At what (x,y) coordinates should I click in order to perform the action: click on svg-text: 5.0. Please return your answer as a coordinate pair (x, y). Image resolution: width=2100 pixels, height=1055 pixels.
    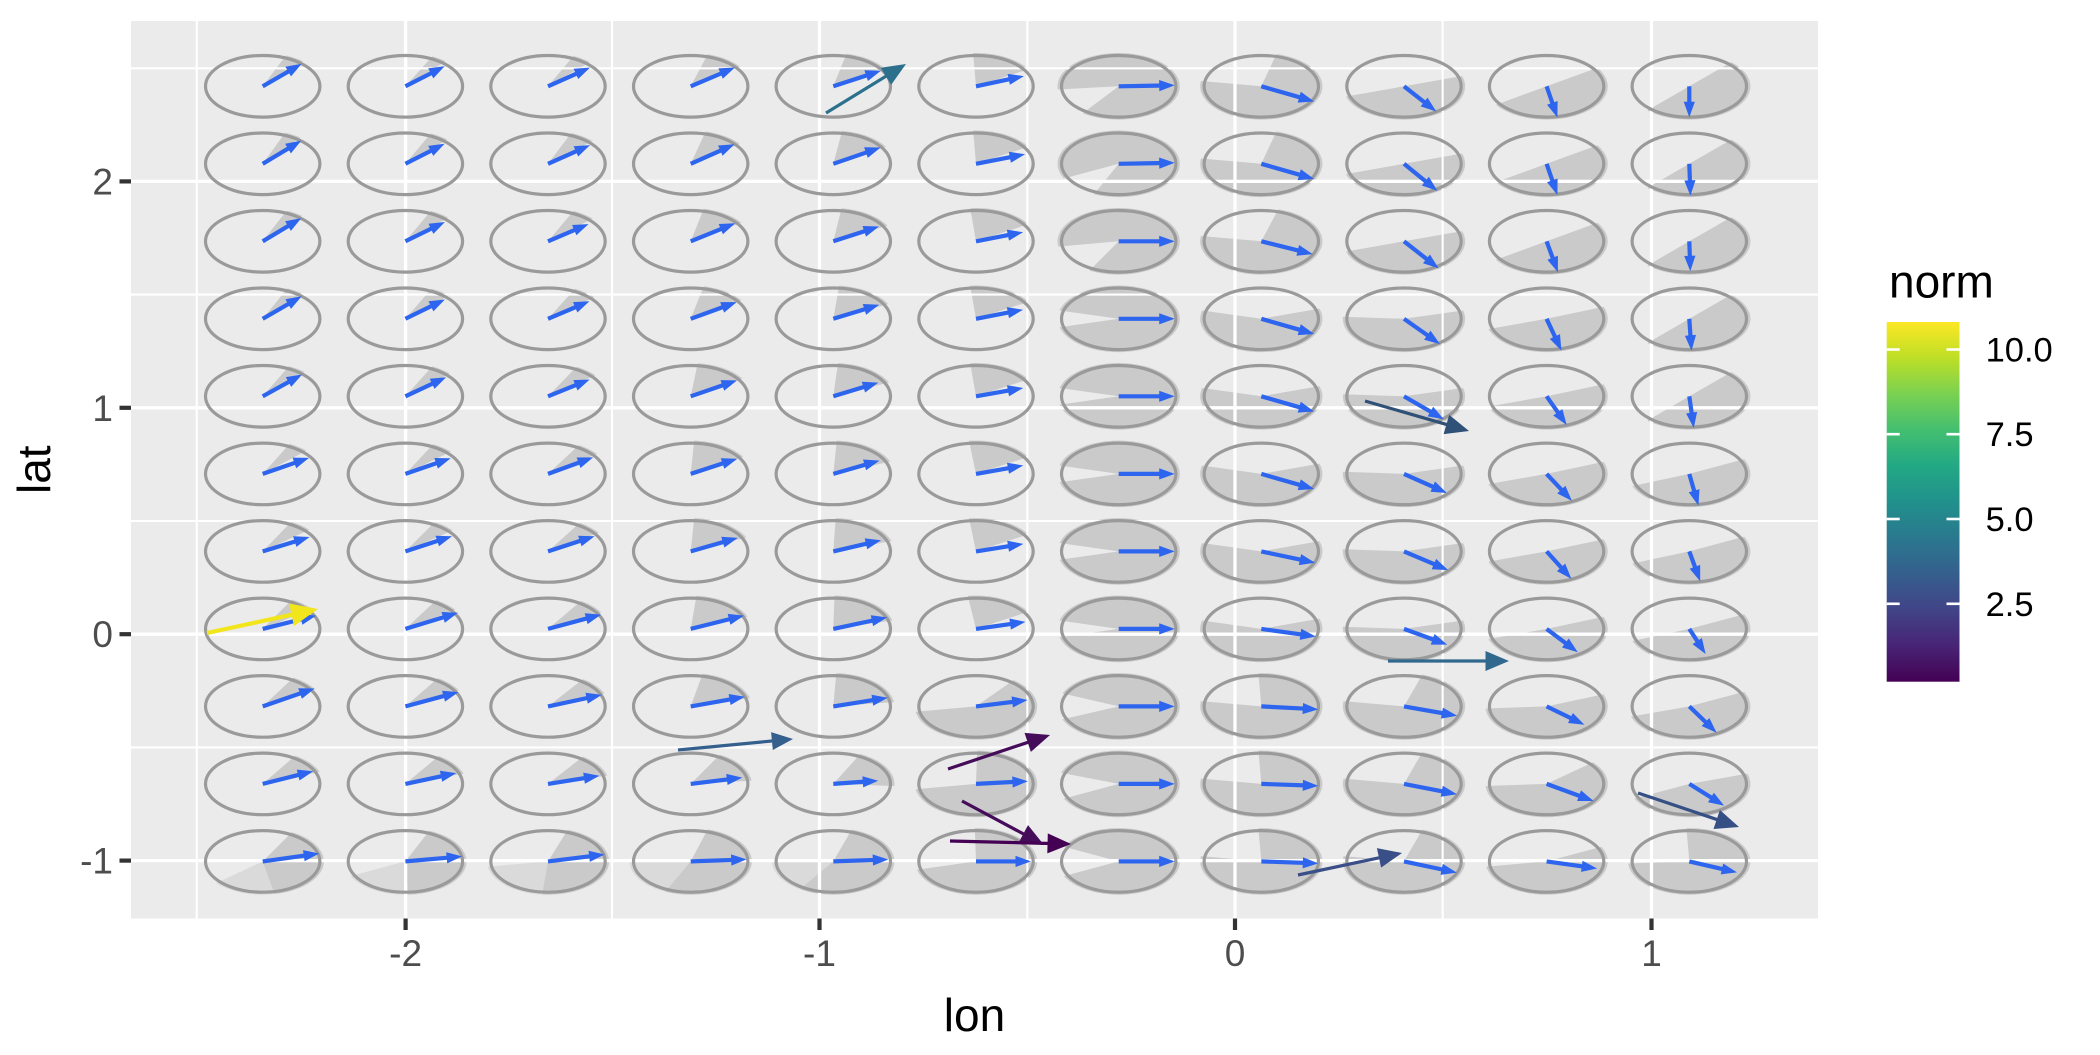
    Looking at the image, I should click on (2010, 520).